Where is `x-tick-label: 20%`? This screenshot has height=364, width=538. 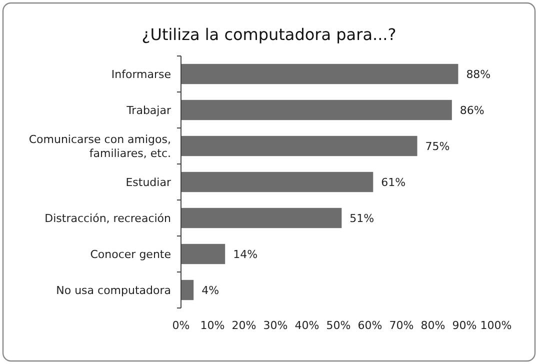
x-tick-label: 20% is located at coordinates (244, 325).